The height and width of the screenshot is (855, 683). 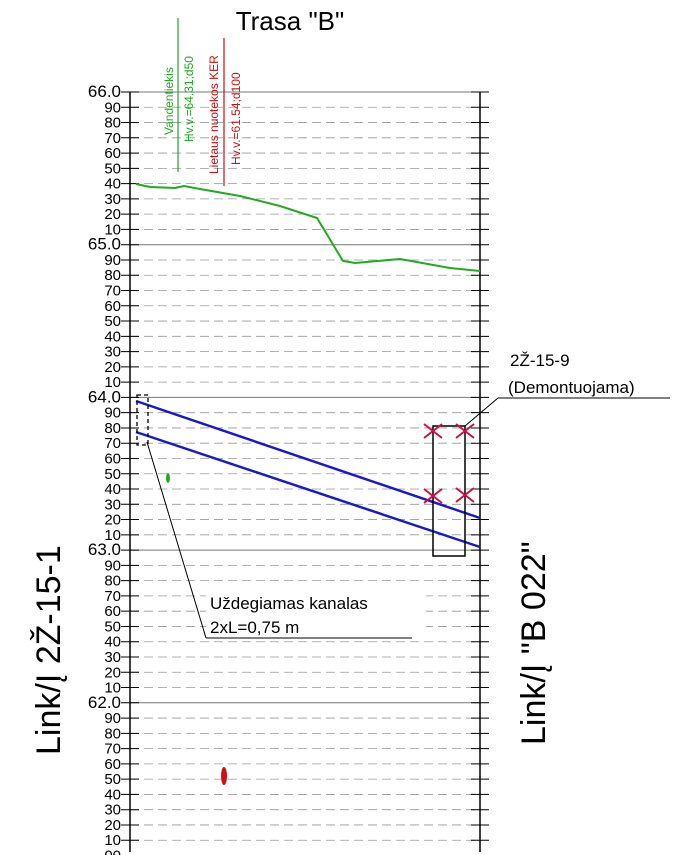 What do you see at coordinates (169, 101) in the screenshot?
I see `water-main-name: Vandentiekis` at bounding box center [169, 101].